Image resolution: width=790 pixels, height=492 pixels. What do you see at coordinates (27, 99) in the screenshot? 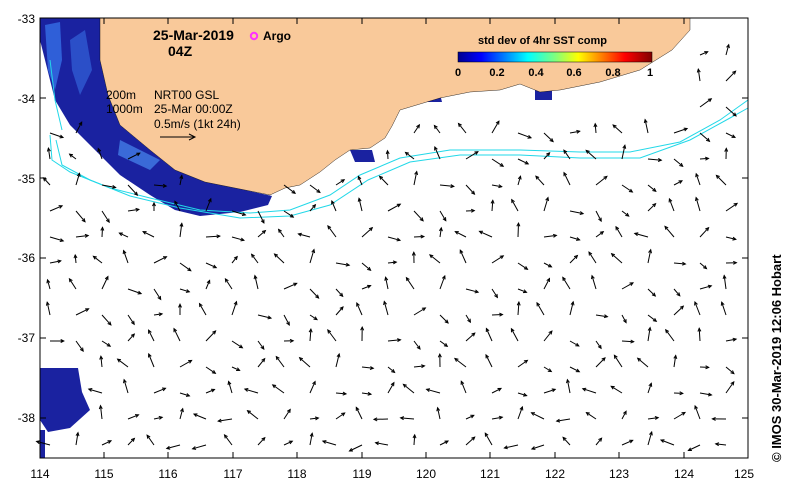
I see `y-tick-label: -34` at bounding box center [27, 99].